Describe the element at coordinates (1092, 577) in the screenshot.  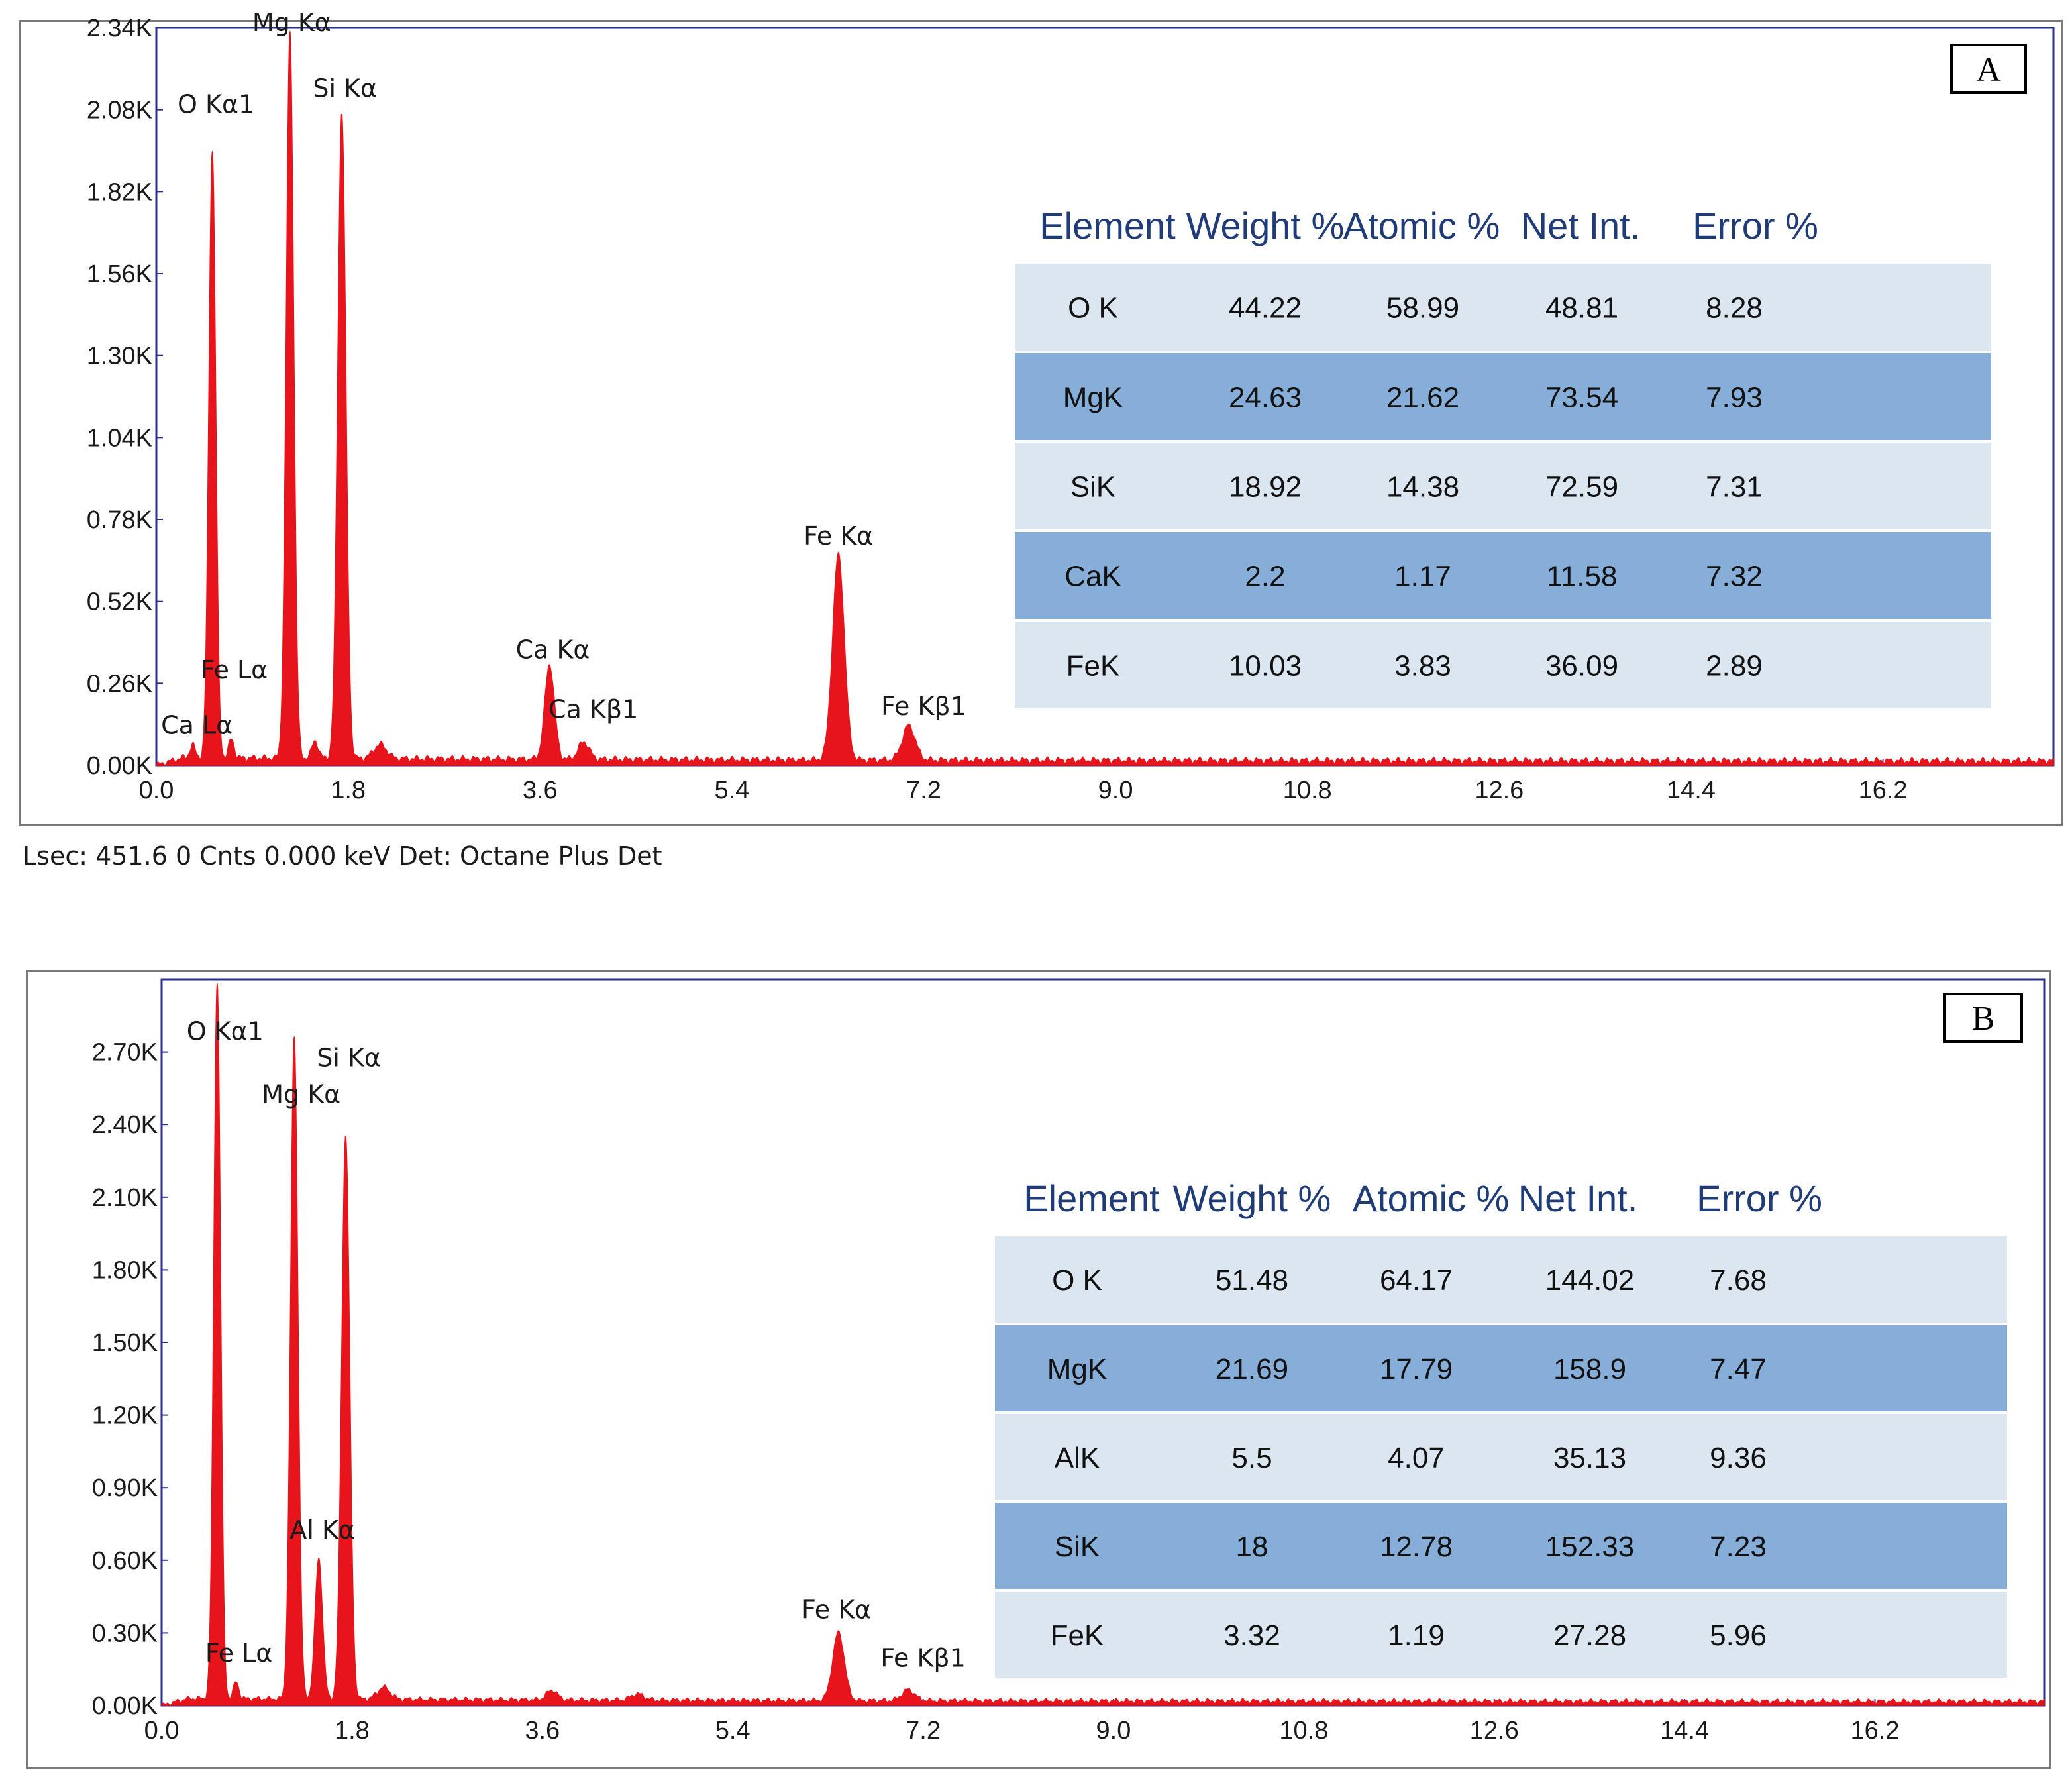
I see `table-cell: CaK` at that location.